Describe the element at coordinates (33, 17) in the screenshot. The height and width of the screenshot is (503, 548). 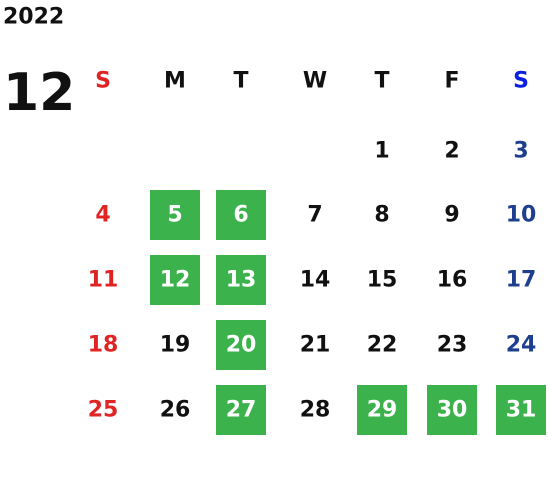
I see `year: 2022` at that location.